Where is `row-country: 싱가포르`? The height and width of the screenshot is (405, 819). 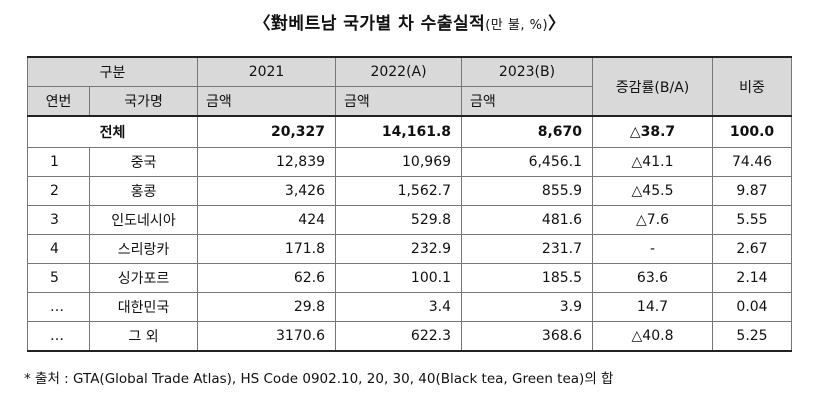
row-country: 싱가포르 is located at coordinates (143, 278).